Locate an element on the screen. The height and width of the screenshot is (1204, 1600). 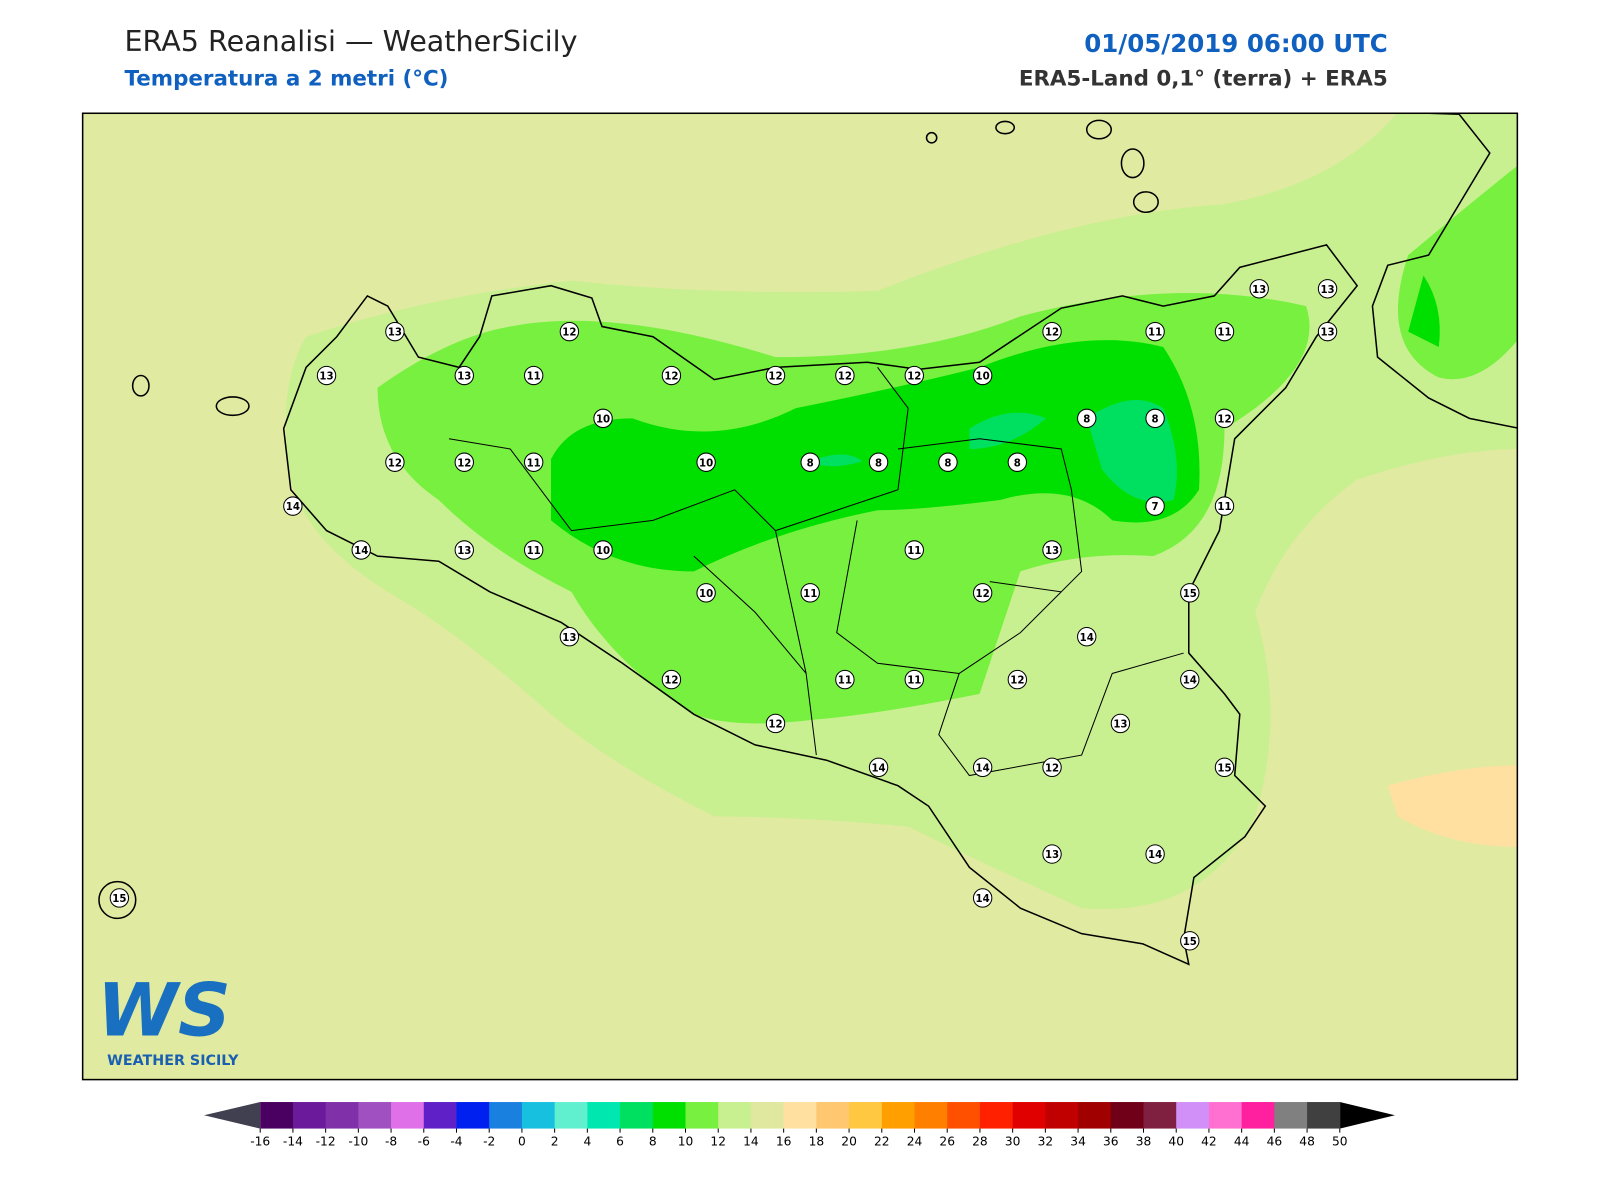
station-value: 8 is located at coordinates (810, 463).